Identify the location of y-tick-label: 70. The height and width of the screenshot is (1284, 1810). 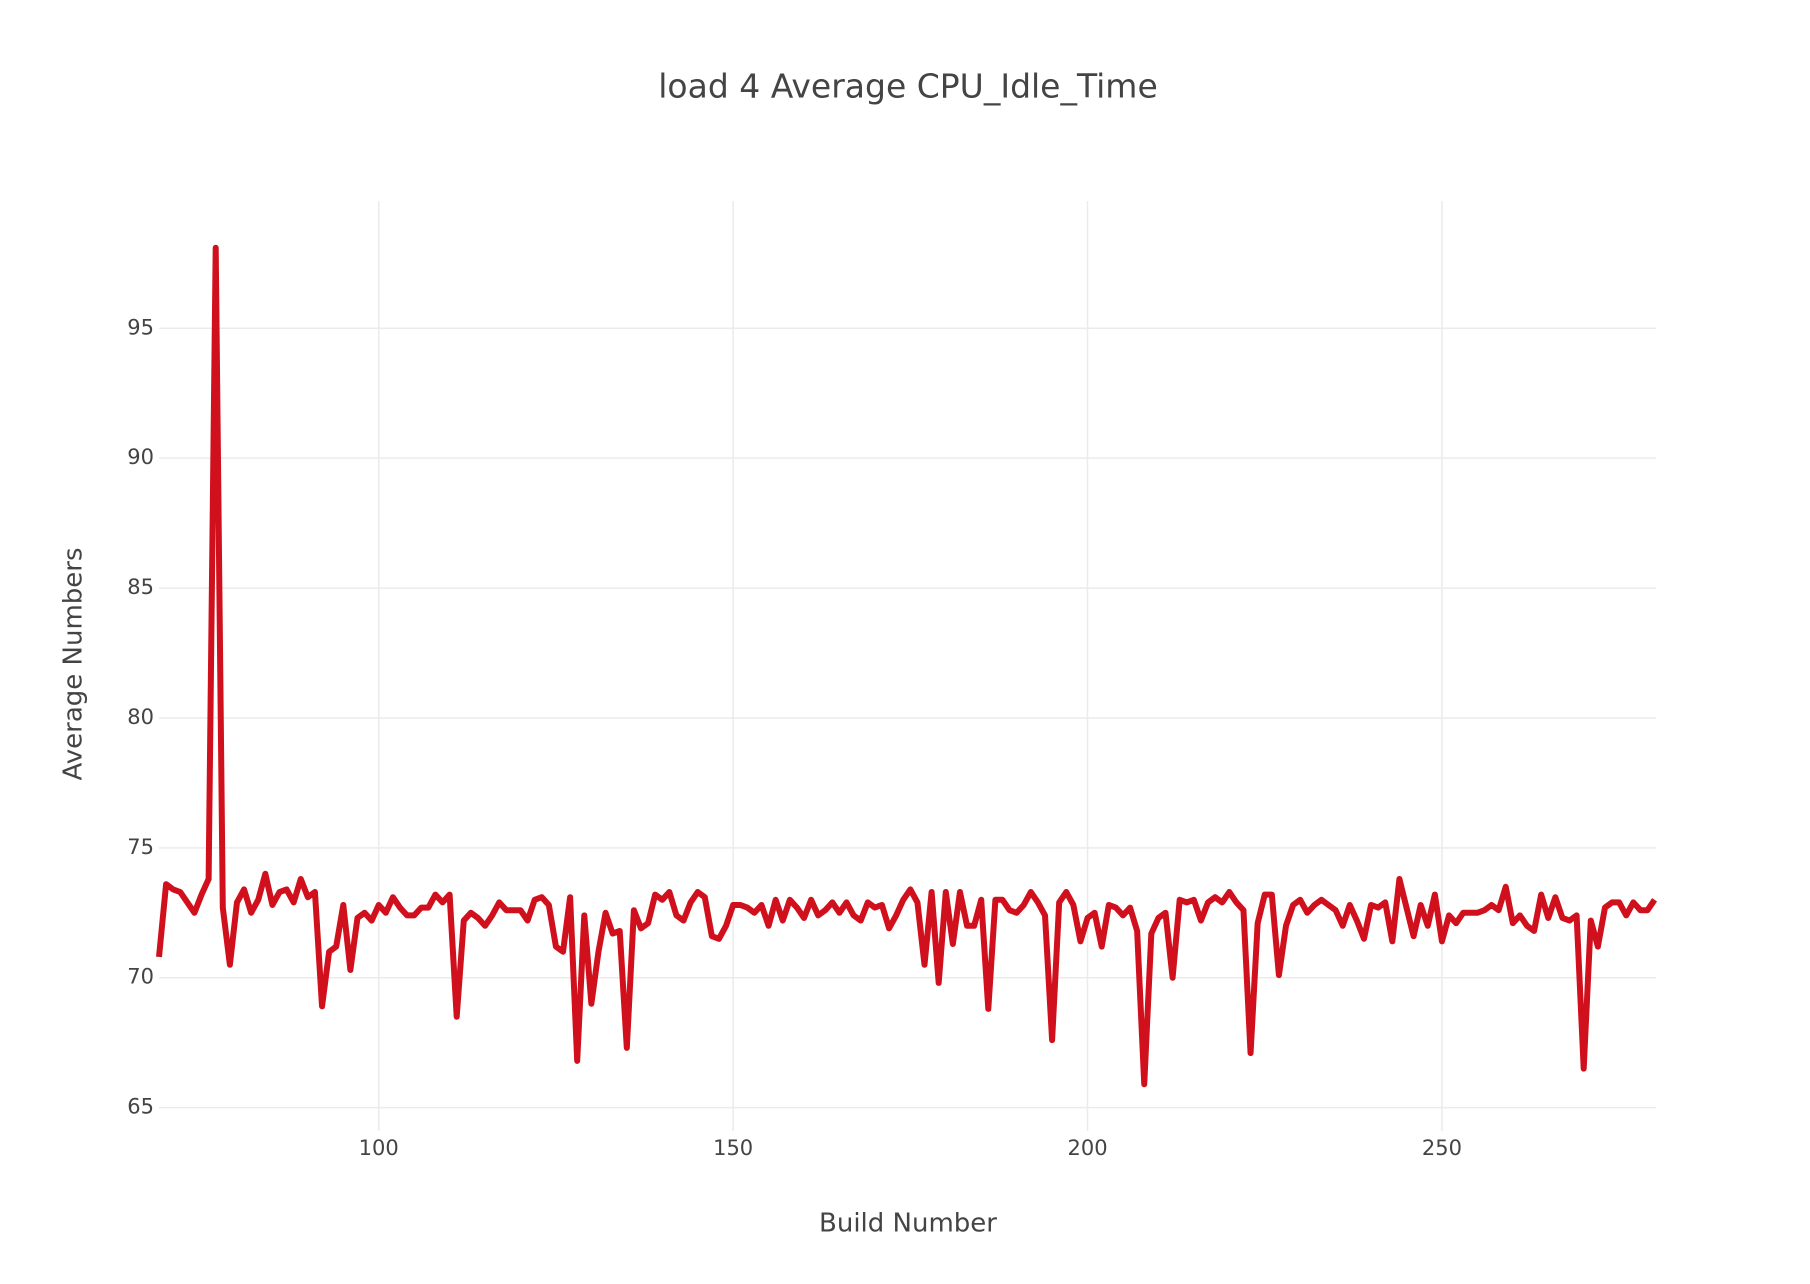
(140, 977).